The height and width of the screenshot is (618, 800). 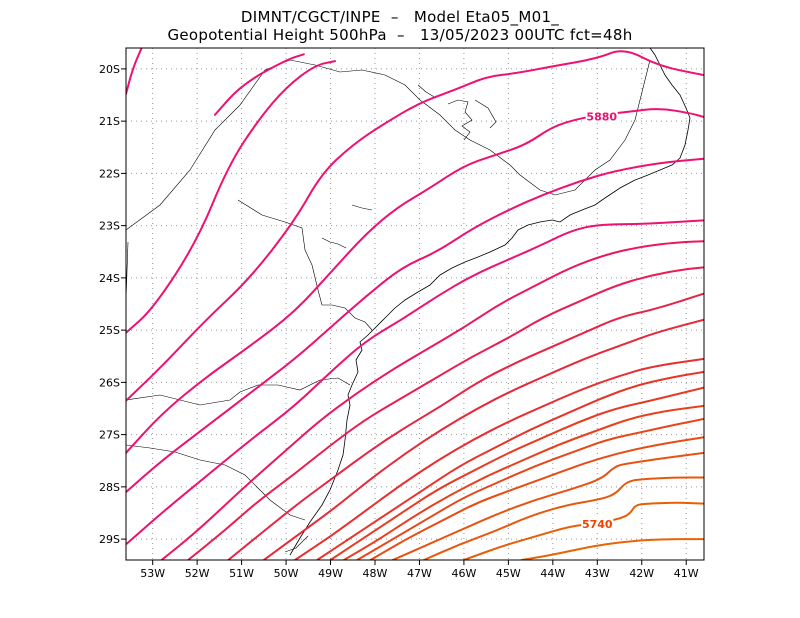 I want to click on lagoon, so click(x=296, y=544).